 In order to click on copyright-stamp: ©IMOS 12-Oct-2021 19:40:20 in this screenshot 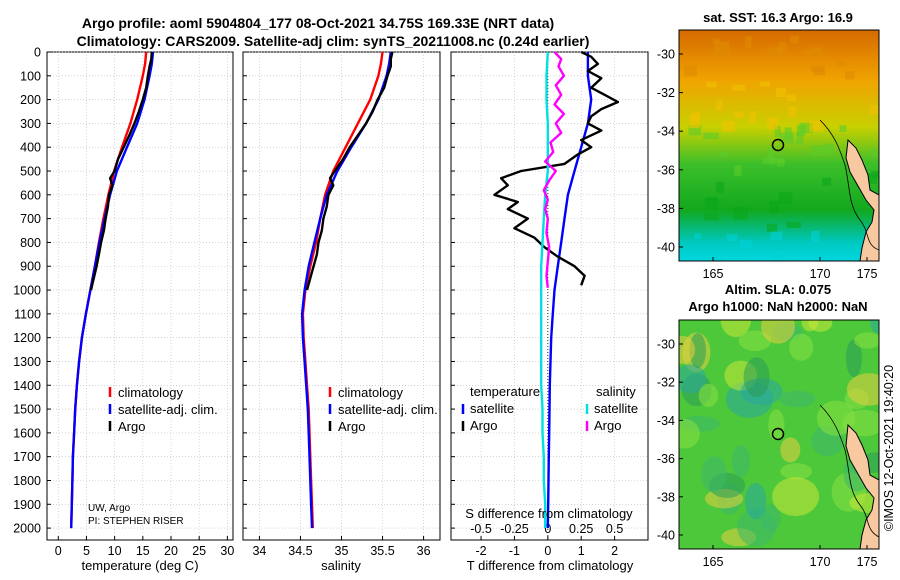, I will do `click(889, 448)`.